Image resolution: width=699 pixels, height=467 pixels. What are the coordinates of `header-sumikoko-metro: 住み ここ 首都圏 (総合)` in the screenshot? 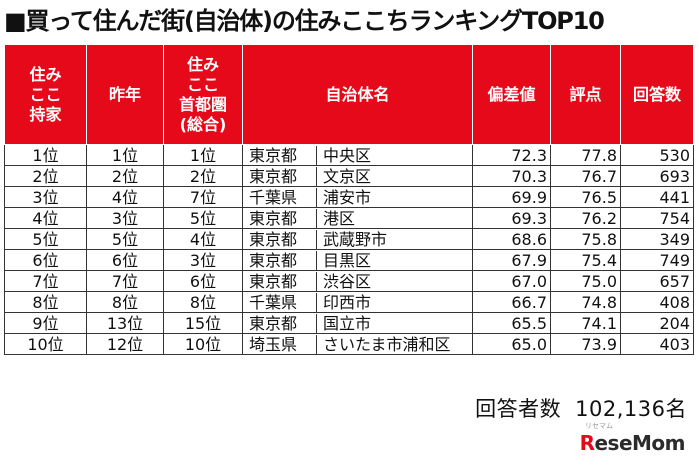 It's located at (203, 94).